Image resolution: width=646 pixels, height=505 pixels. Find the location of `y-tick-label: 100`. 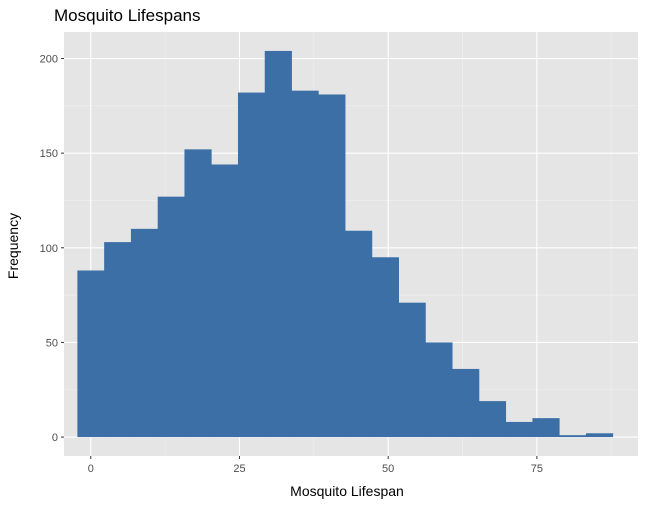

y-tick-label: 100 is located at coordinates (49, 249).